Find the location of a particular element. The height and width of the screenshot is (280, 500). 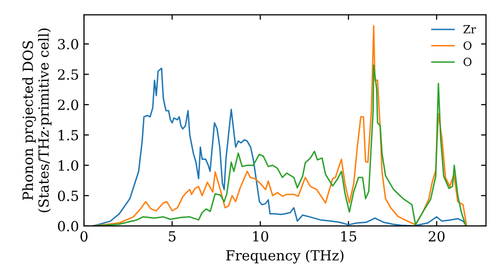

y-tick-label: 0.5 is located at coordinates (68, 196).